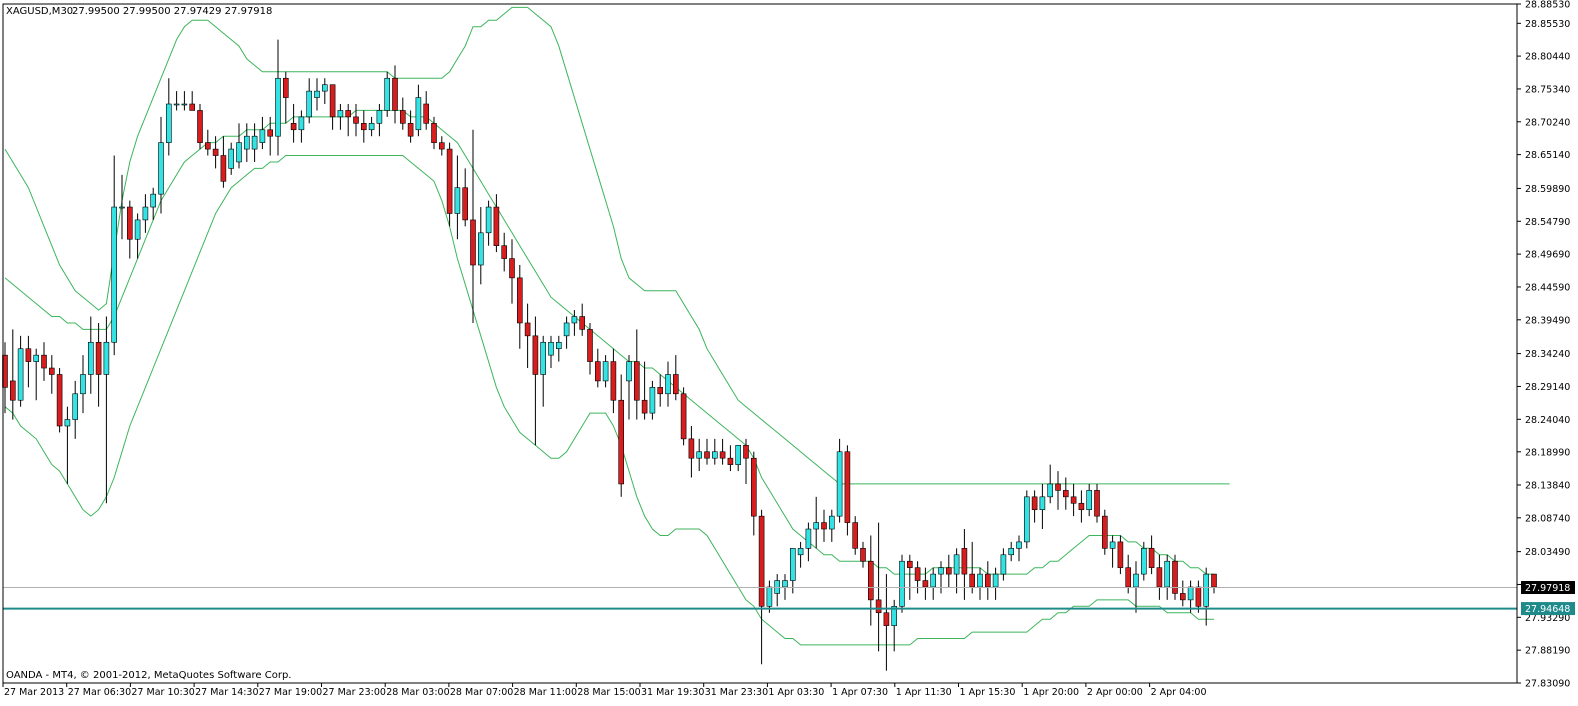 The image size is (1578, 706). Describe the element at coordinates (1547, 387) in the screenshot. I see `y-tick-label: 28.29140` at that location.